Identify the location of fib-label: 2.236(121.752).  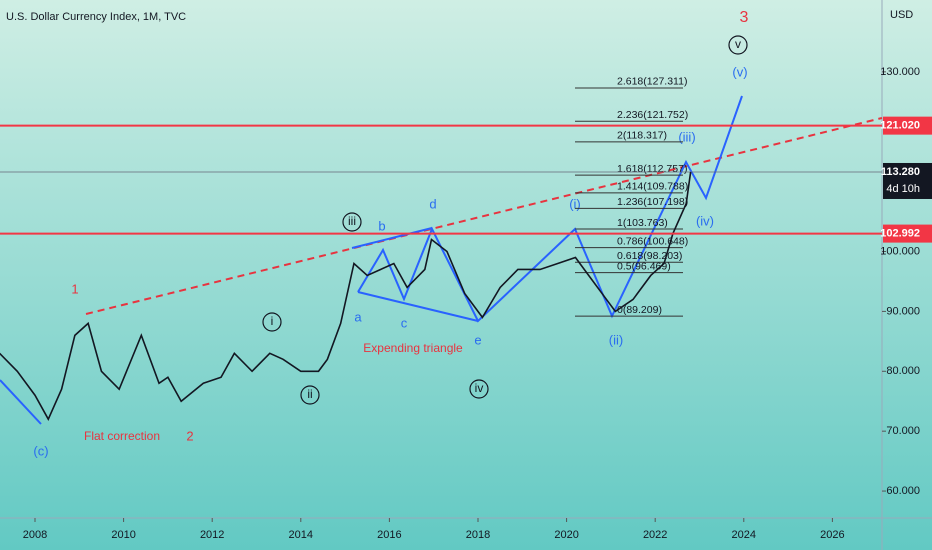
(652, 115).